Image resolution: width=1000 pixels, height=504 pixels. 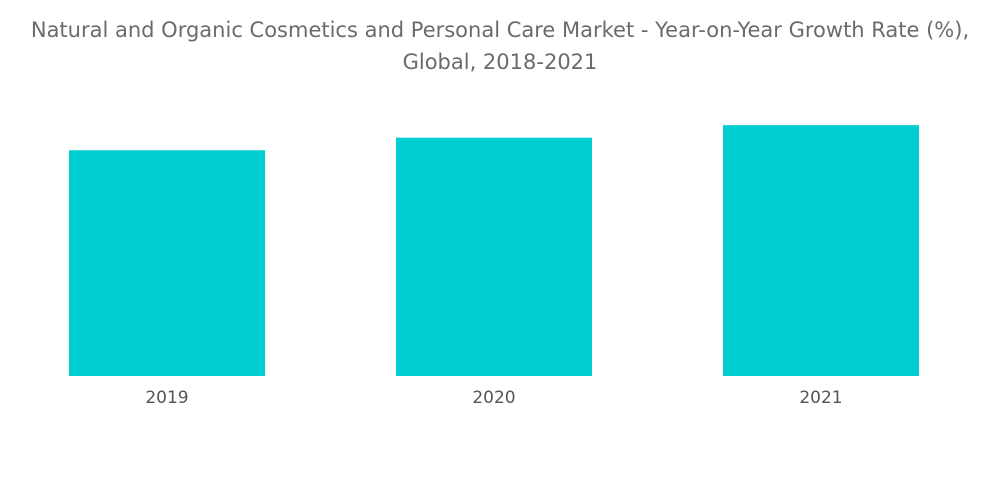 What do you see at coordinates (494, 256) in the screenshot?
I see `bar-2020` at bounding box center [494, 256].